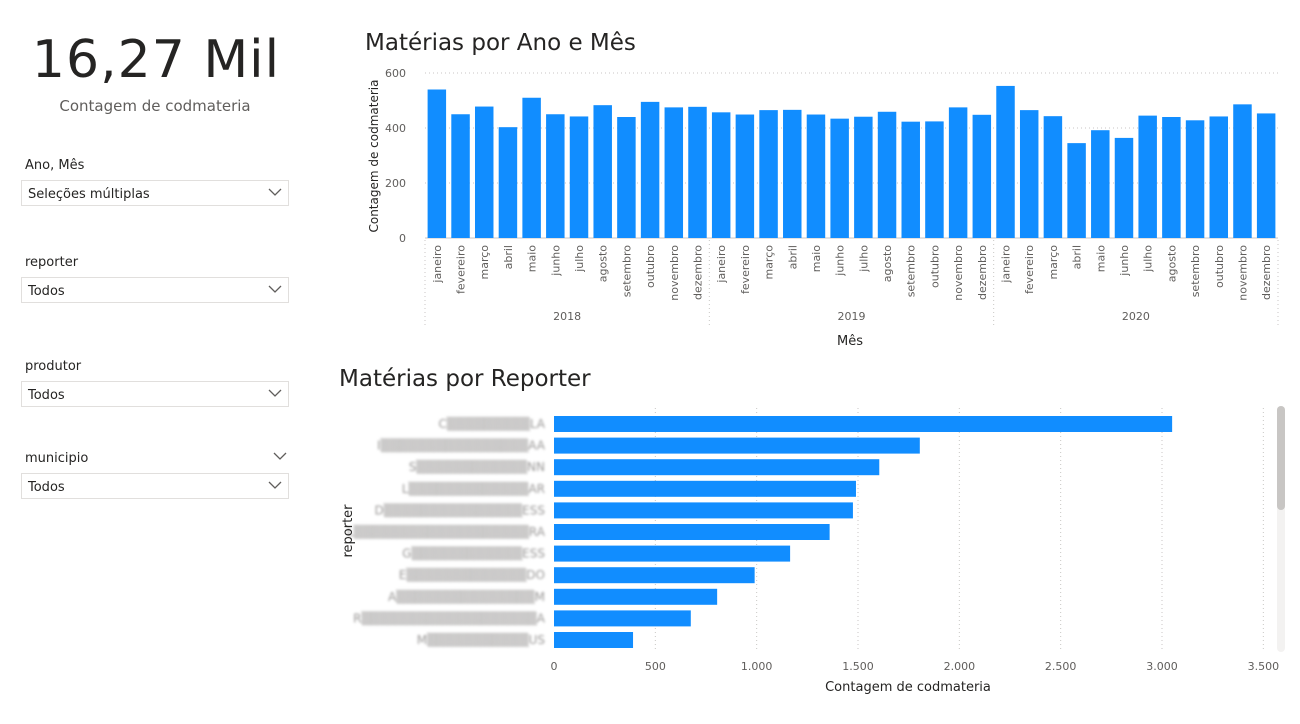 The width and height of the screenshot is (1300, 724). Describe the element at coordinates (374, 155) in the screenshot. I see `y-axis-title: Contagem de codmateria` at that location.